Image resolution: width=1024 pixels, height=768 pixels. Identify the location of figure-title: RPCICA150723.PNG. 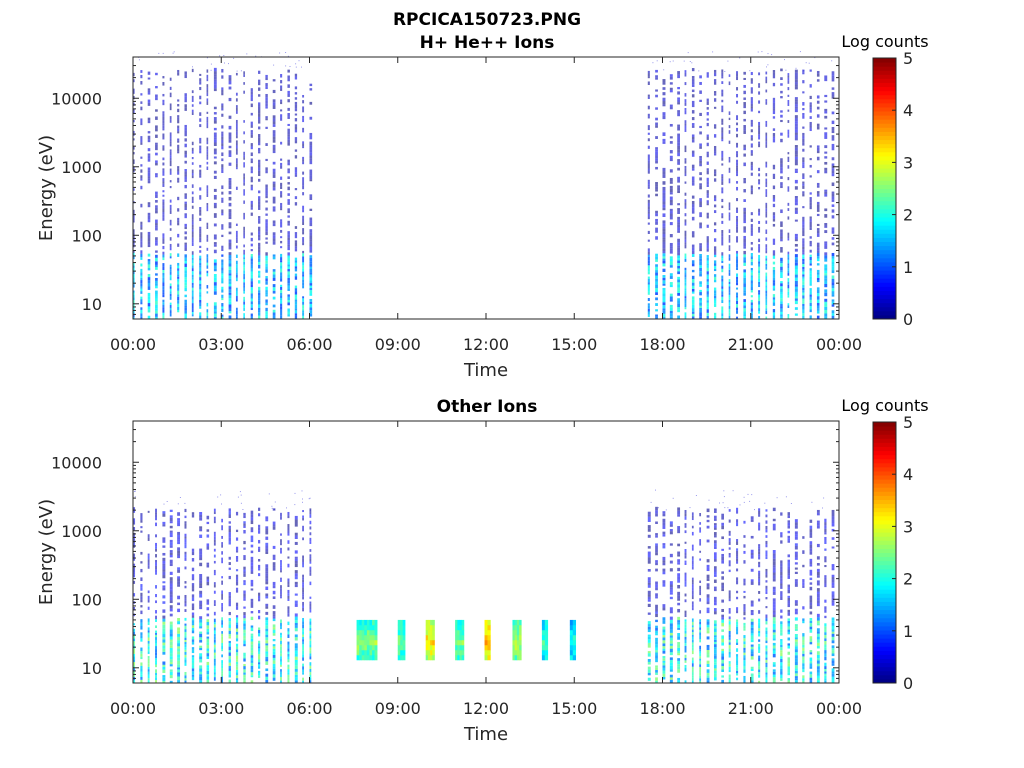
(487, 20).